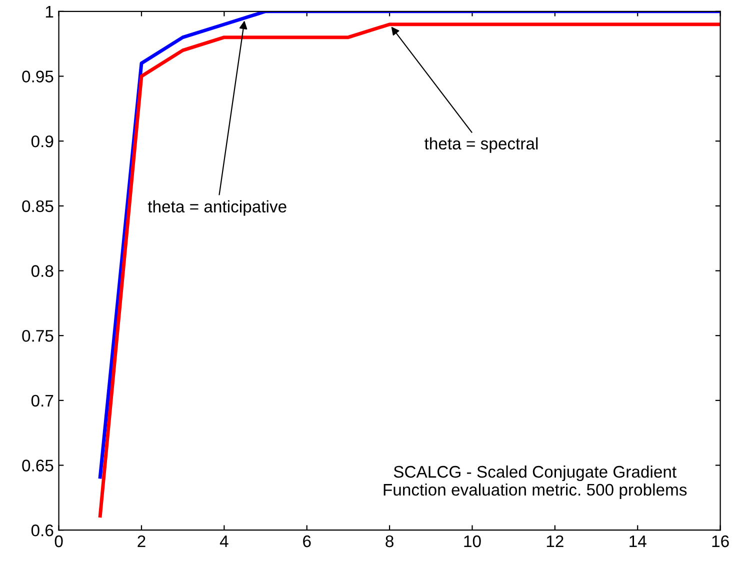 This screenshot has height=570, width=735. Describe the element at coordinates (38, 76) in the screenshot. I see `y-tick-label: 0.95` at that location.